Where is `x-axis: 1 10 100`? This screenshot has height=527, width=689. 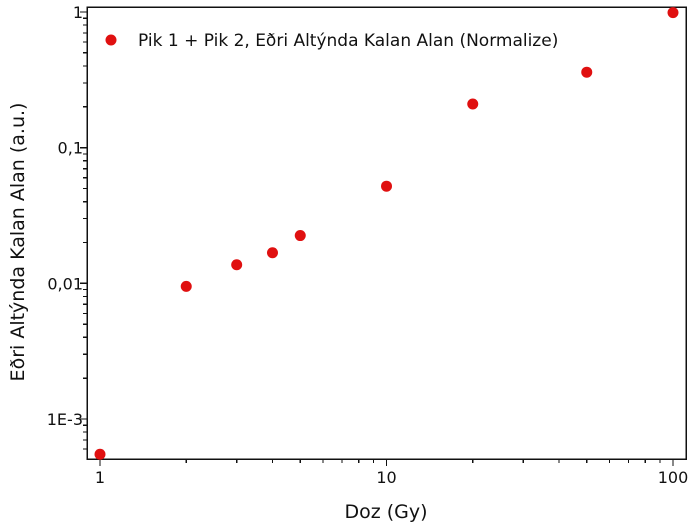 x-axis: 1 10 100 is located at coordinates (391, 473).